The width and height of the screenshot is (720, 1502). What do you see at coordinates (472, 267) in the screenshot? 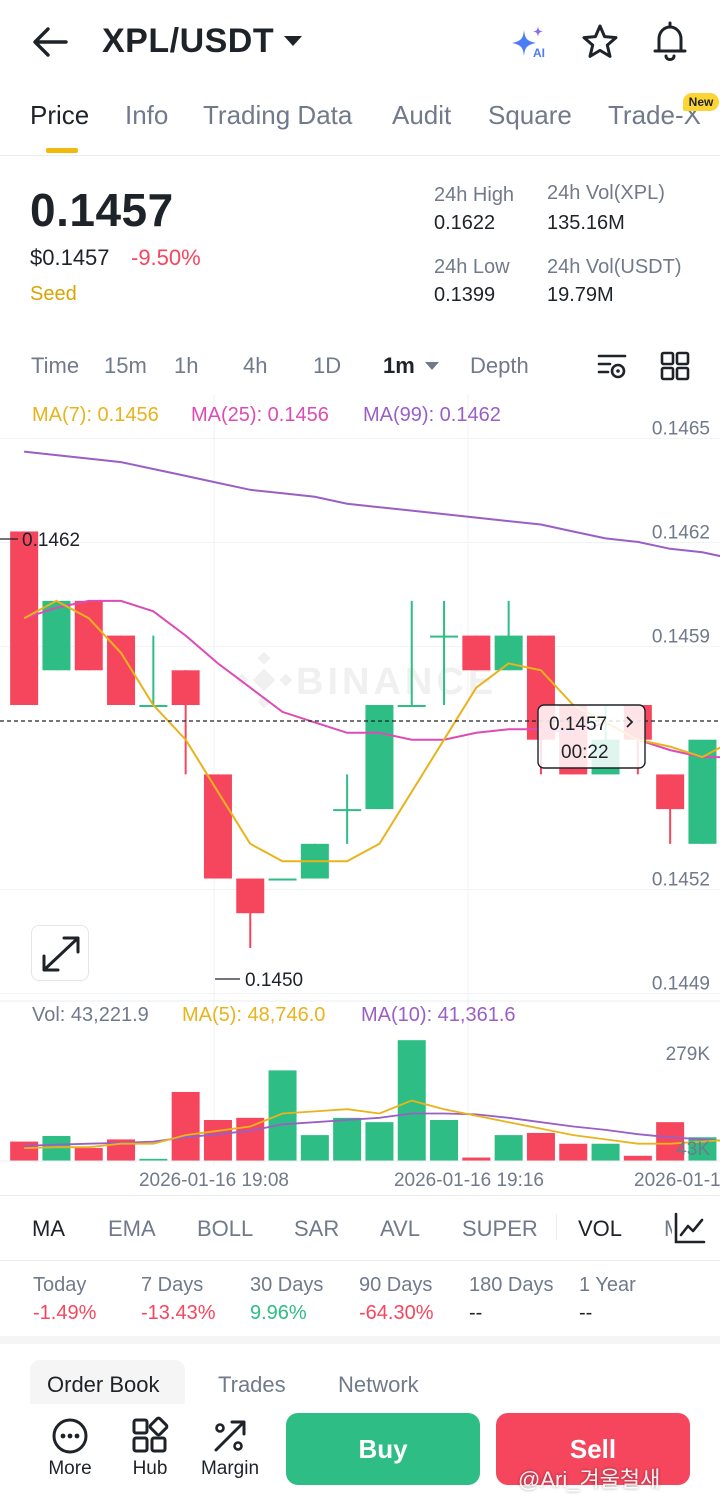
I see `stat-24h-low-label: 24h Low` at bounding box center [472, 267].